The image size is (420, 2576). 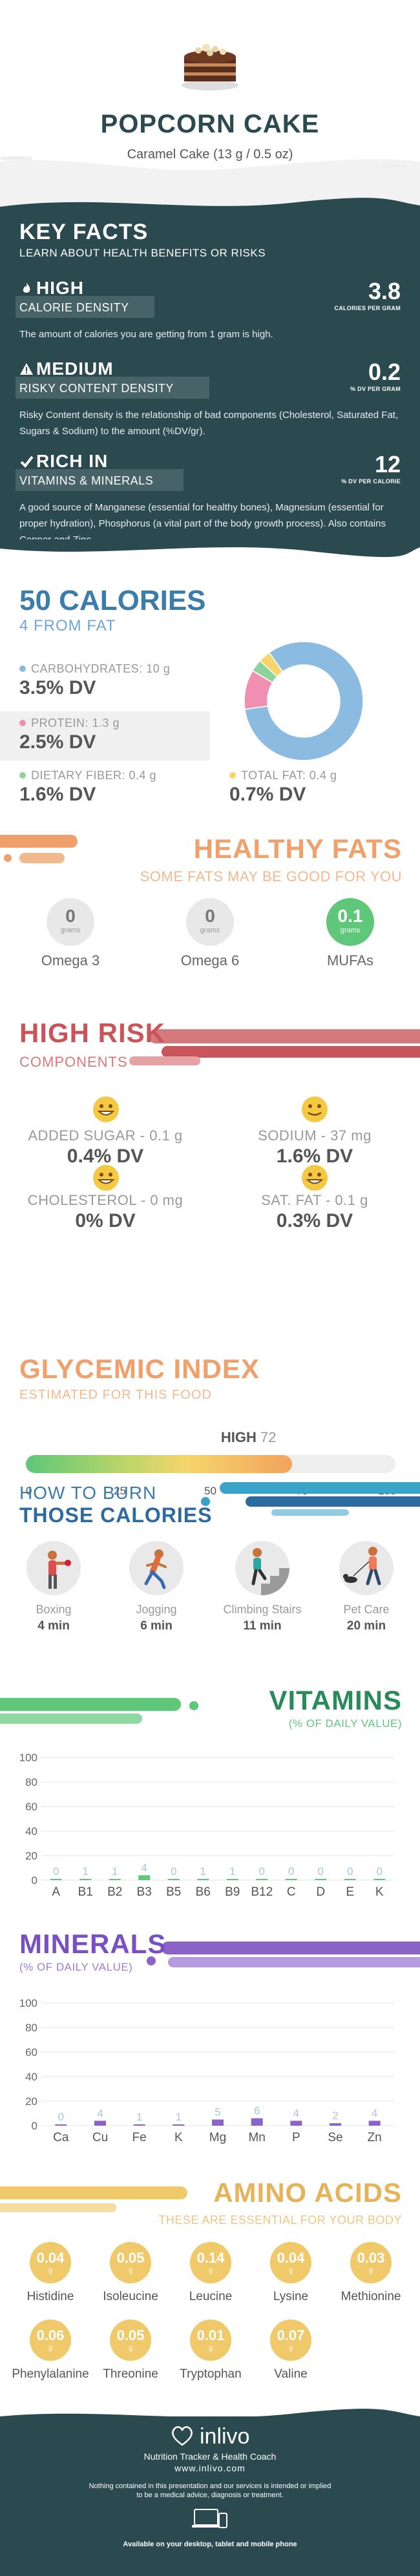 I want to click on bar-b2, so click(x=115, y=1879).